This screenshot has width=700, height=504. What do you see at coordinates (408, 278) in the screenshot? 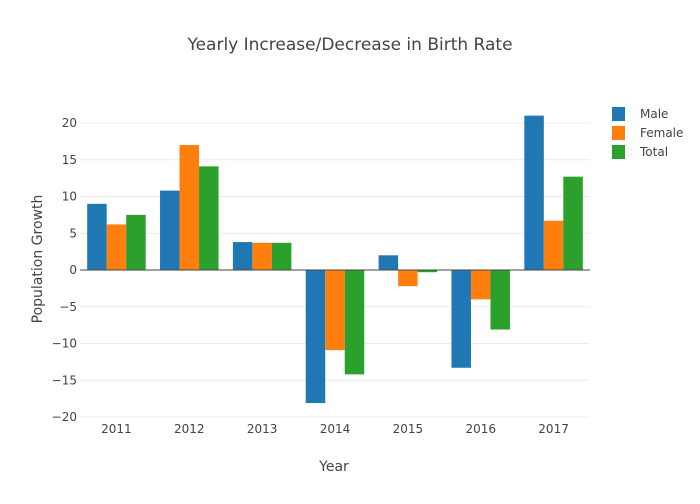
I see `bar-female-2015` at bounding box center [408, 278].